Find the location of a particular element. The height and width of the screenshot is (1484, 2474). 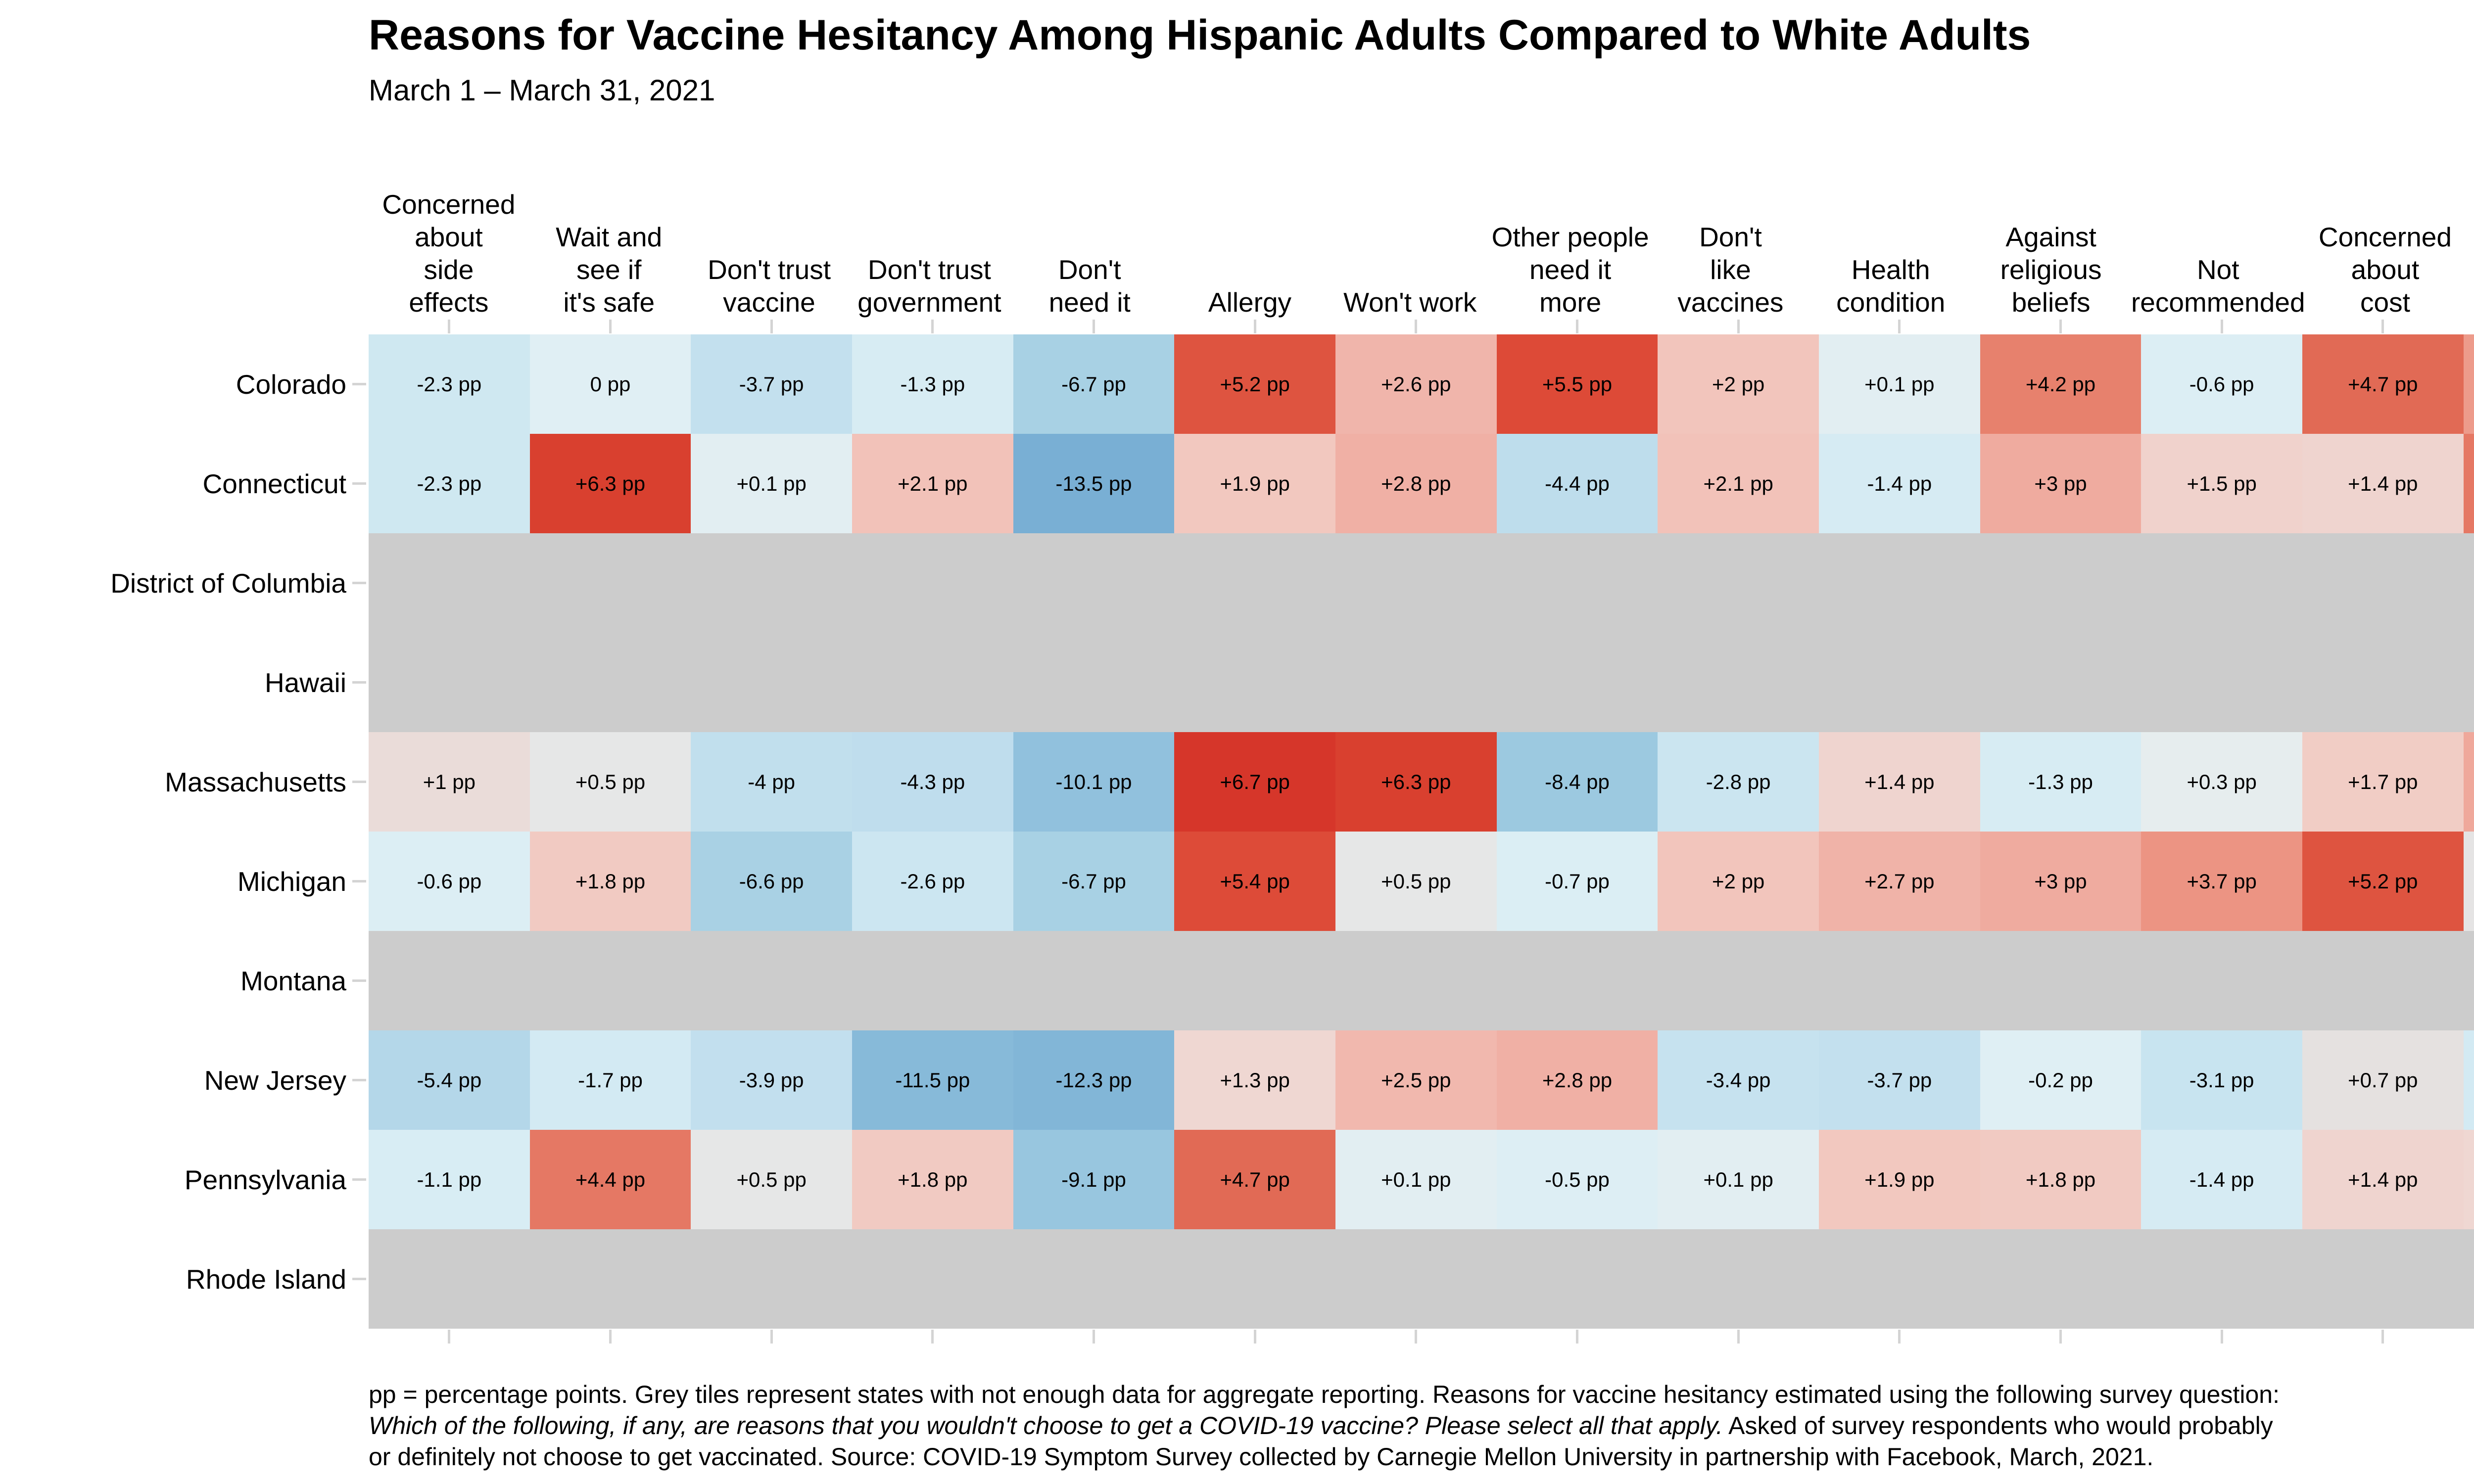

heatmap-cell: +3.5 pp is located at coordinates (2469, 384).